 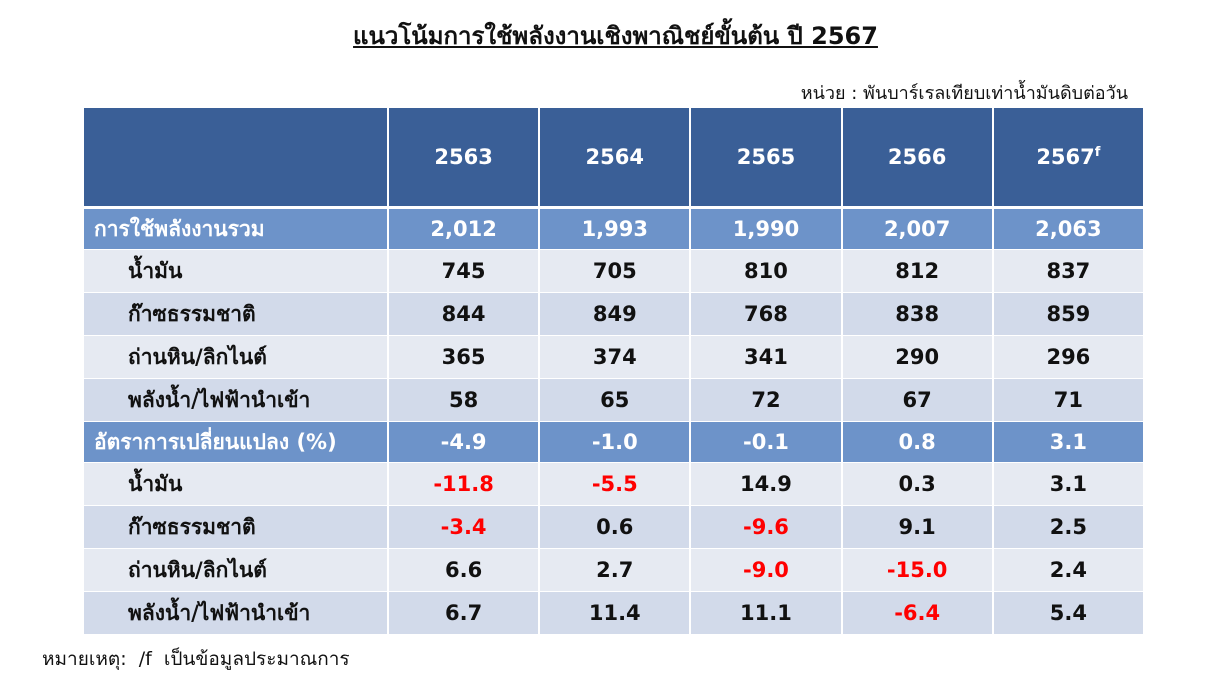 I want to click on cell: 6.6, so click(x=463, y=570).